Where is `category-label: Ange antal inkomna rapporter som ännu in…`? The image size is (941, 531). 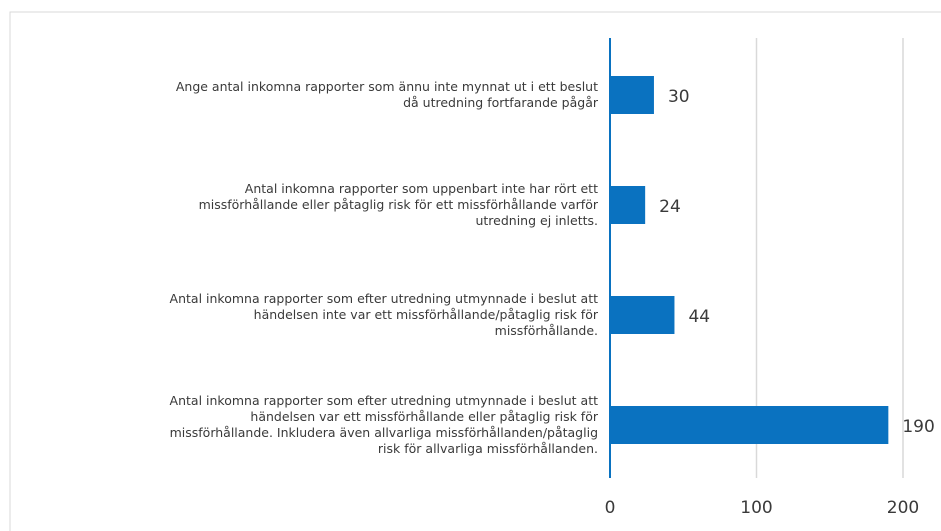
category-label: Ange antal inkomna rapporter som ännu in… is located at coordinates (386, 94).